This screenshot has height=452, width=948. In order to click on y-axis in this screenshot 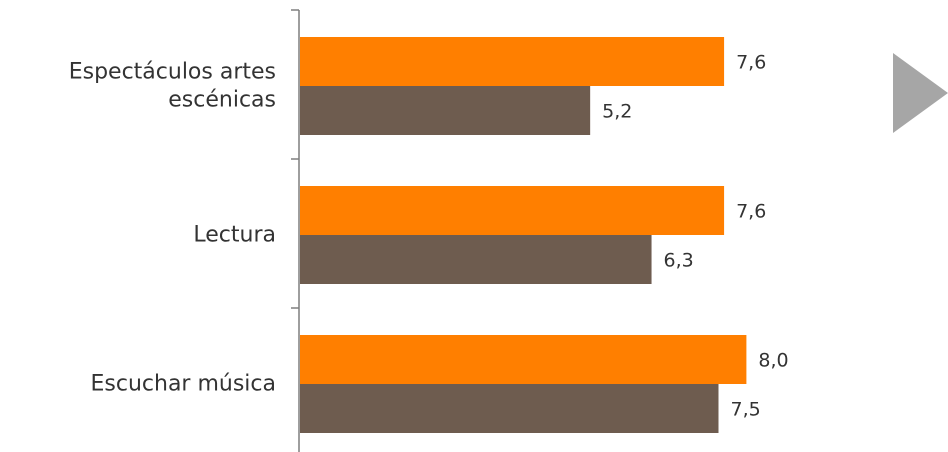, I will do `click(295, 230)`.